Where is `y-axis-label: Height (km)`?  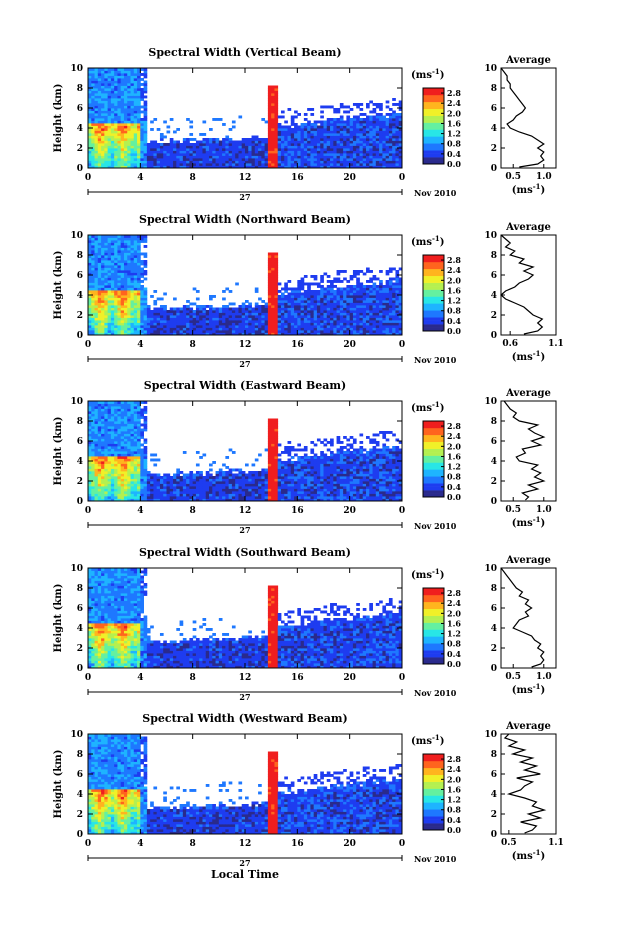
y-axis-label: Height (km) is located at coordinates (58, 285).